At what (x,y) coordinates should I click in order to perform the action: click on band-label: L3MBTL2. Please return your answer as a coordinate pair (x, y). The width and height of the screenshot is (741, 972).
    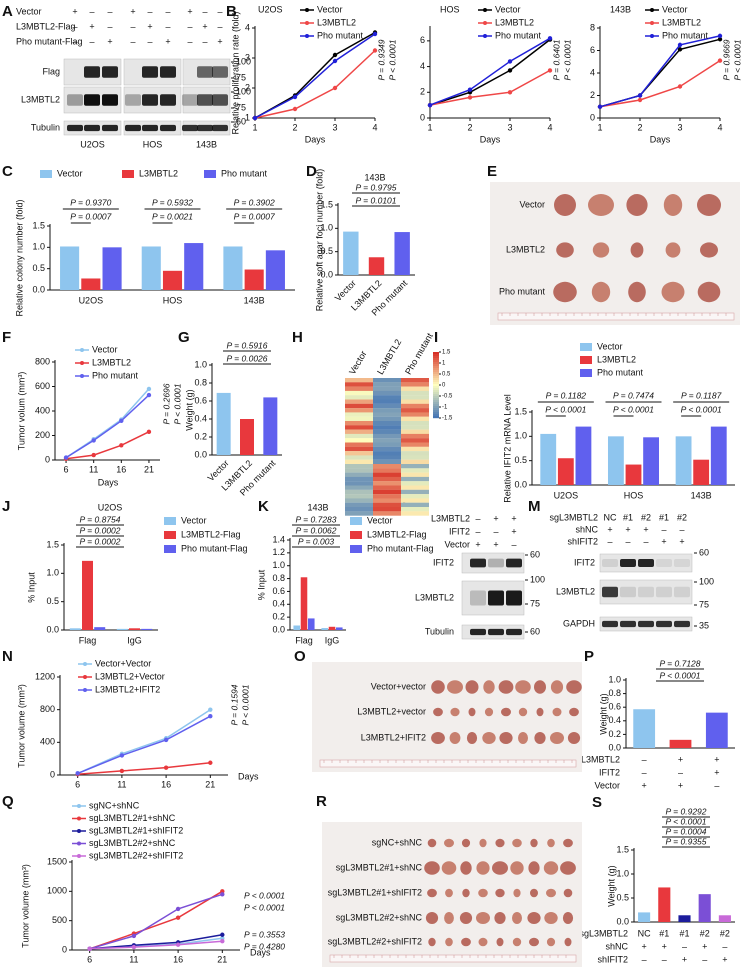
    Looking at the image, I should click on (575, 591).